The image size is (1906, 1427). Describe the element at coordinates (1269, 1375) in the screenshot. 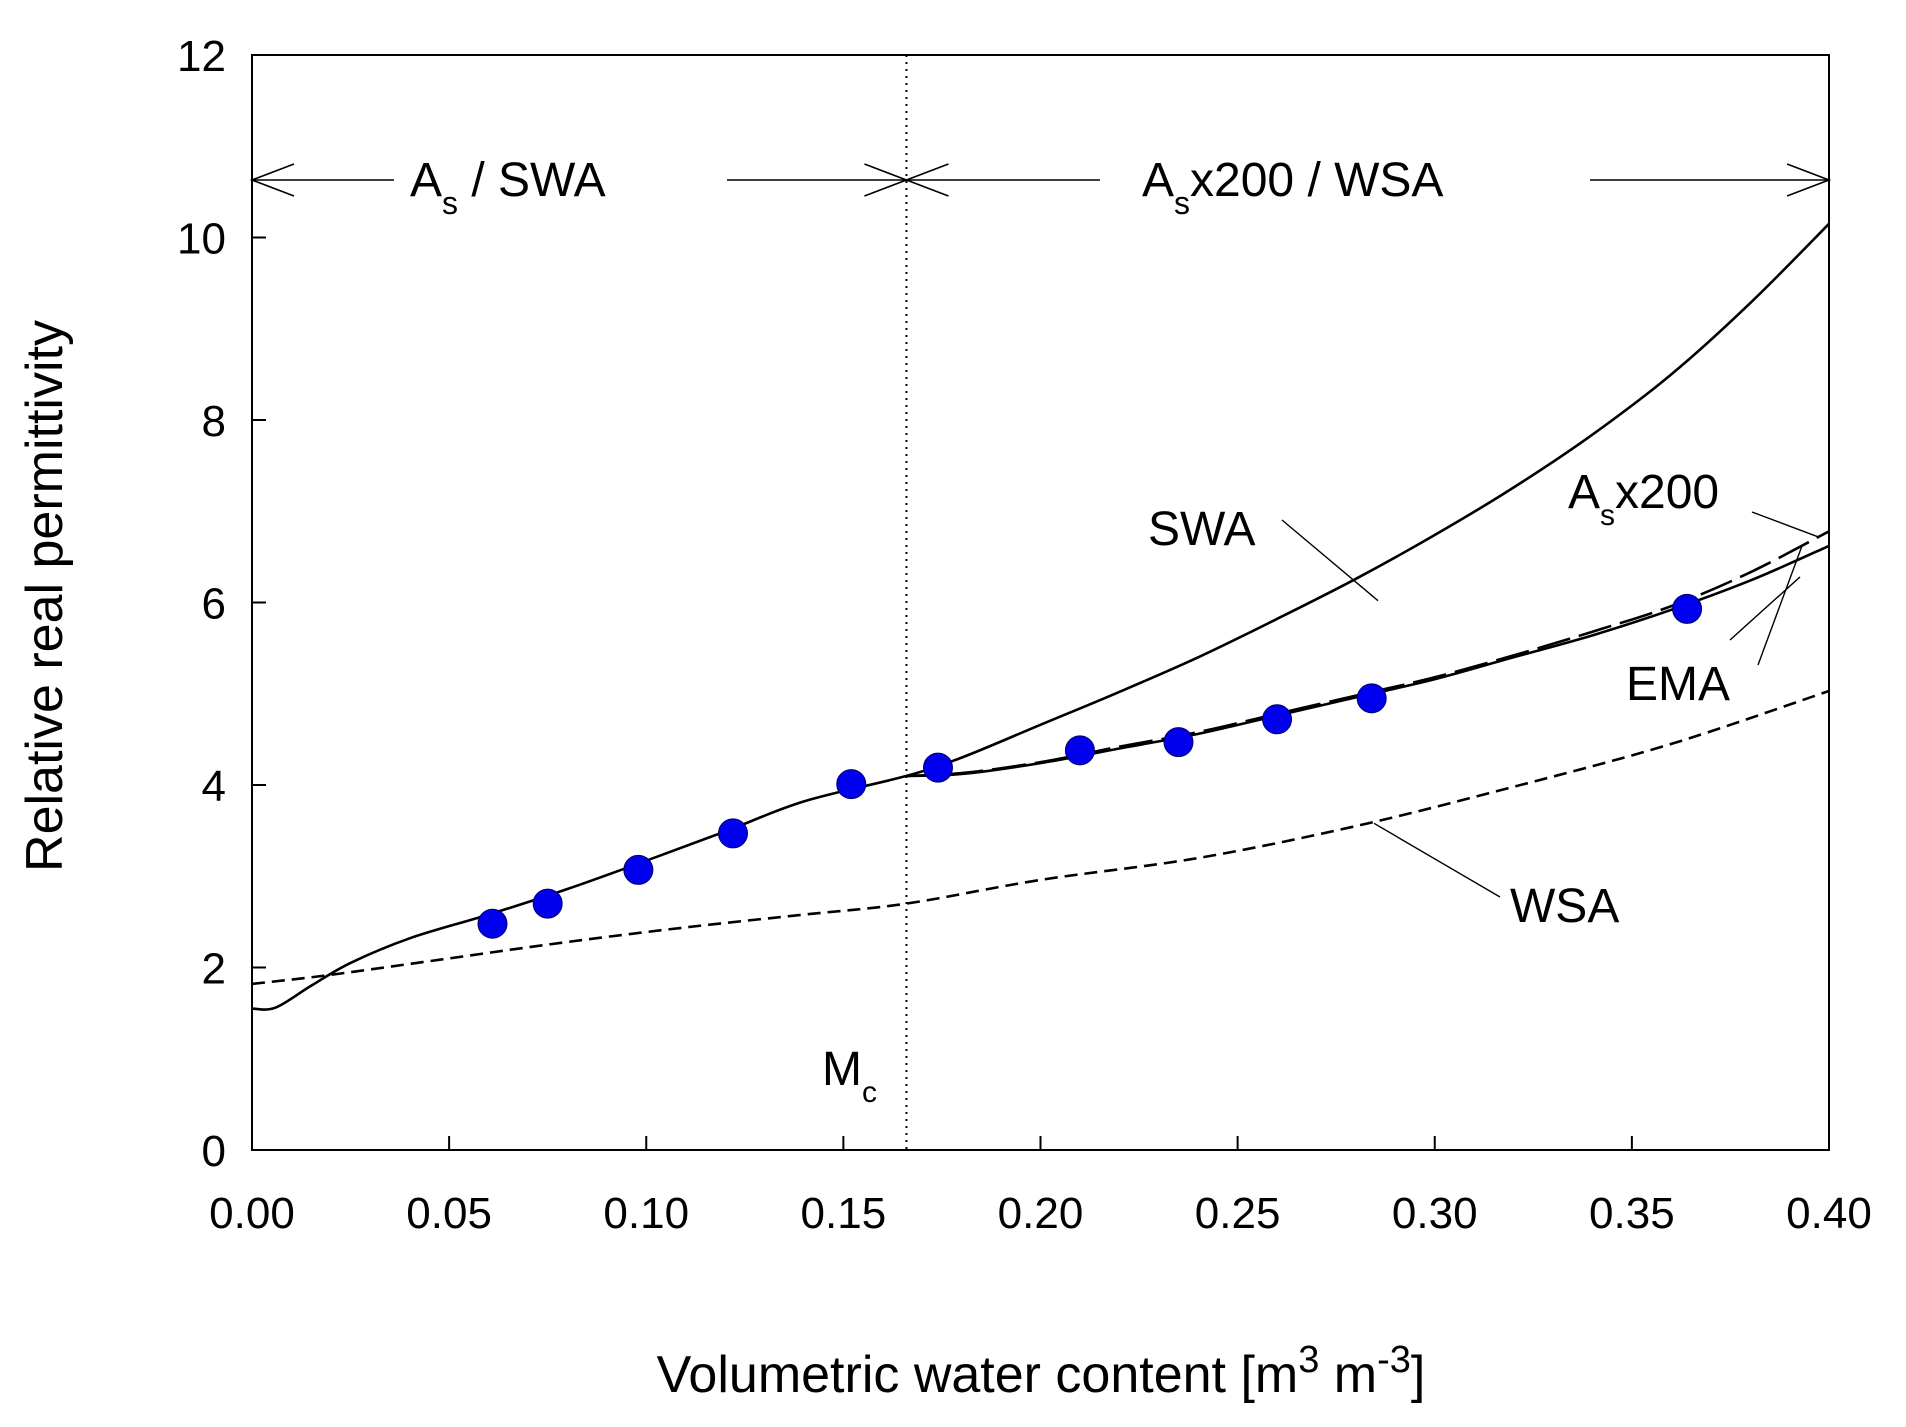

I see `x-unit-part: [m` at that location.